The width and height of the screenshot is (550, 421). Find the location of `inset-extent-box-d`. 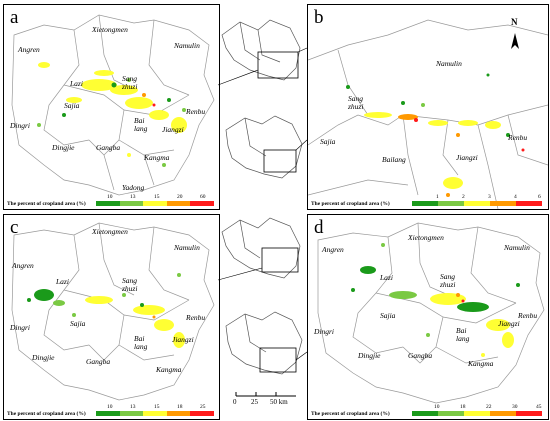

inset-extent-box-d is located at coordinates (278, 360).